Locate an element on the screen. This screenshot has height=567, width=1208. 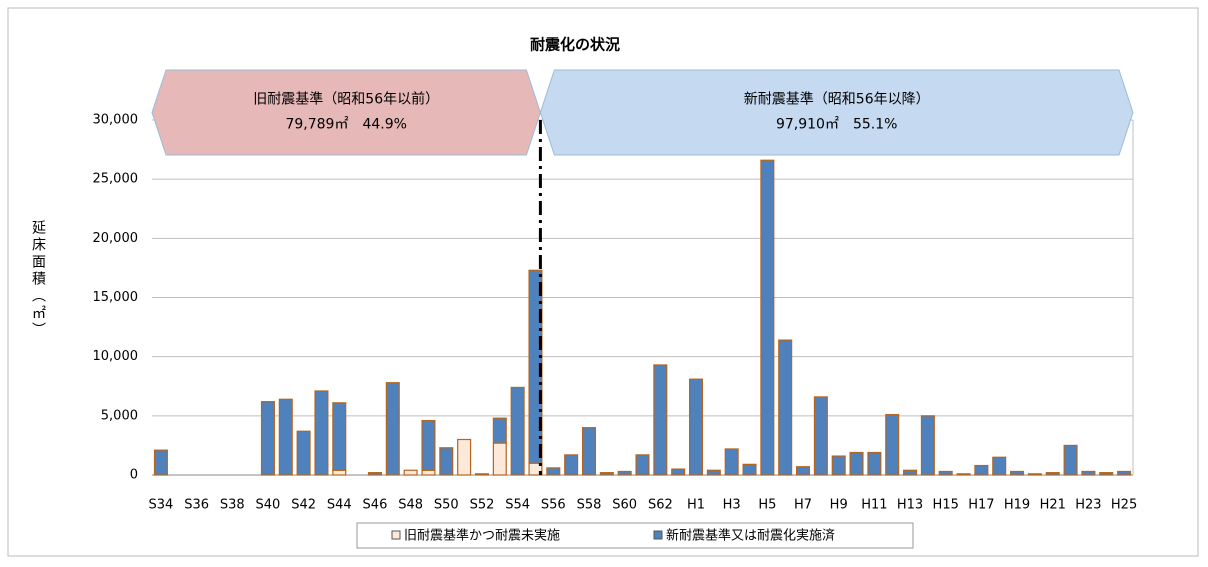
x-tick-label: S62 is located at coordinates (660, 505).